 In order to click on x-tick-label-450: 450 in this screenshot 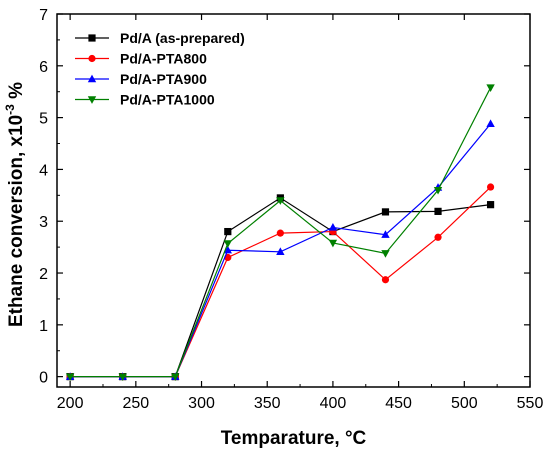, I will do `click(398, 403)`.